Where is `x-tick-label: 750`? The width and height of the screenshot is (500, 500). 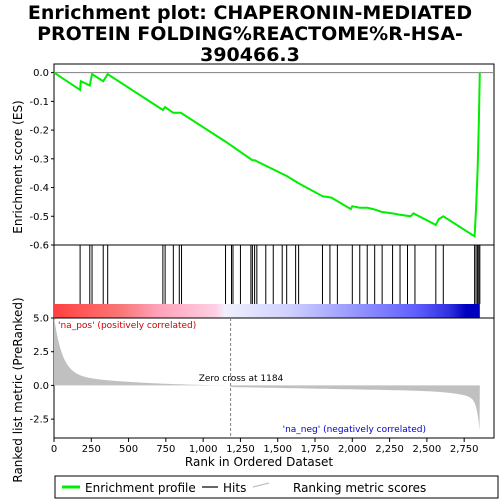 x-tick-label: 750 is located at coordinates (165, 449).